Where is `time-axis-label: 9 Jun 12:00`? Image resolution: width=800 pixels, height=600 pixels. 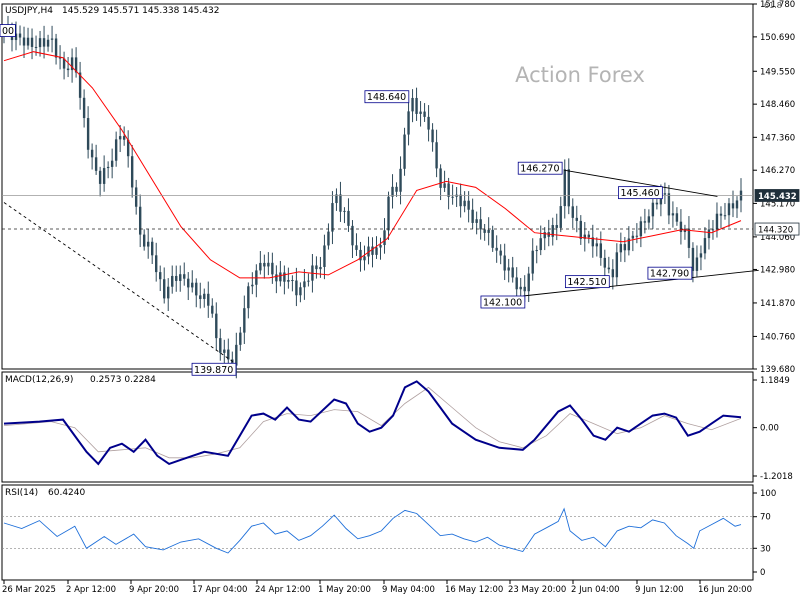
time-axis-label: 9 Jun 12:00 is located at coordinates (659, 590).